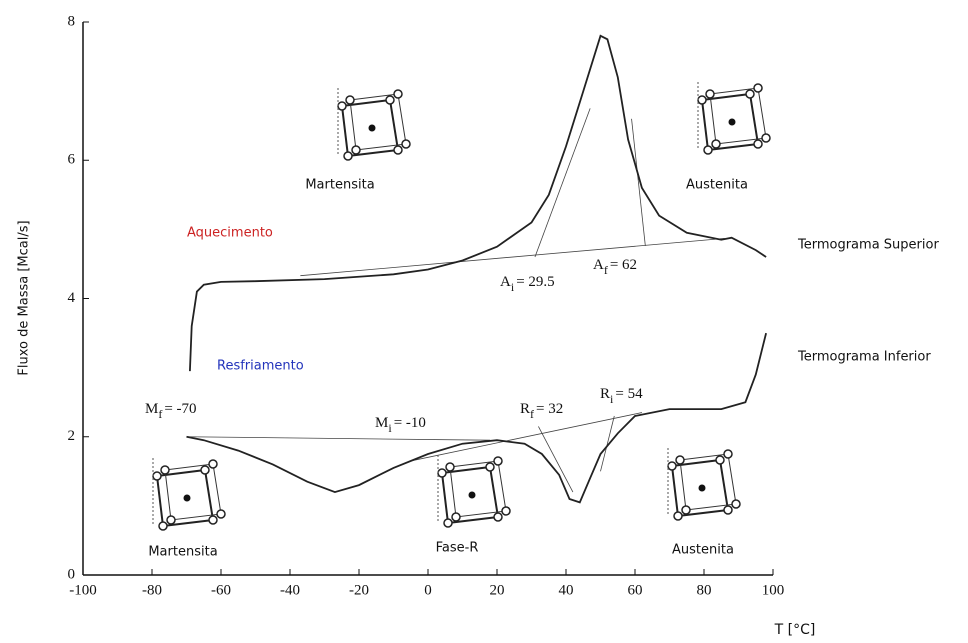  Describe the element at coordinates (704, 590) in the screenshot. I see `x-tick-label: 80` at that location.